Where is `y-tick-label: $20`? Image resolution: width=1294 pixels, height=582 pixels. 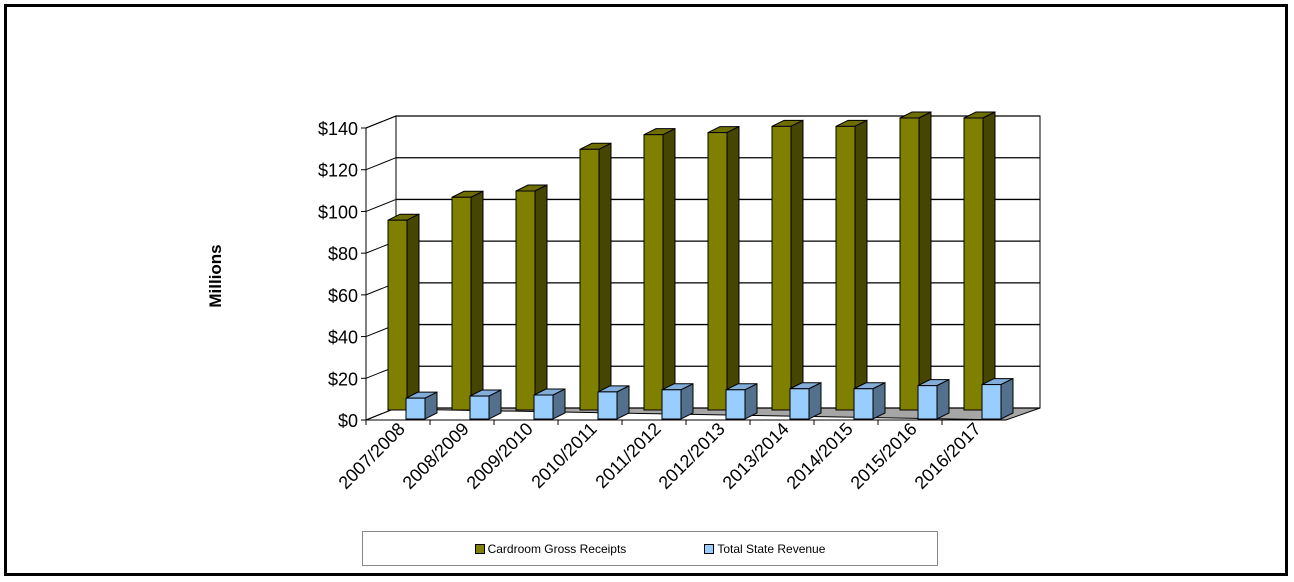
y-tick-label: $20 is located at coordinates (343, 379).